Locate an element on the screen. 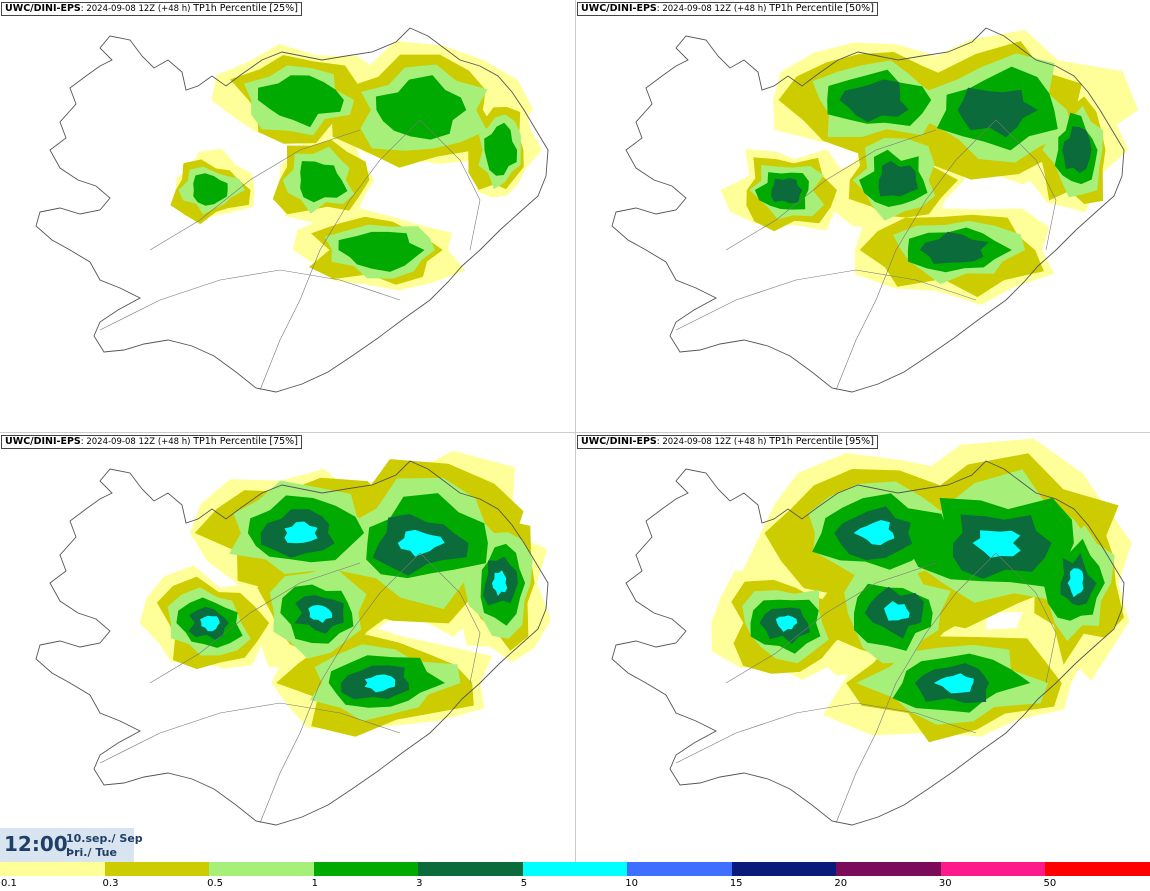 This screenshot has width=1150, height=891. legend-tick-label: 0.3 is located at coordinates (110, 883).